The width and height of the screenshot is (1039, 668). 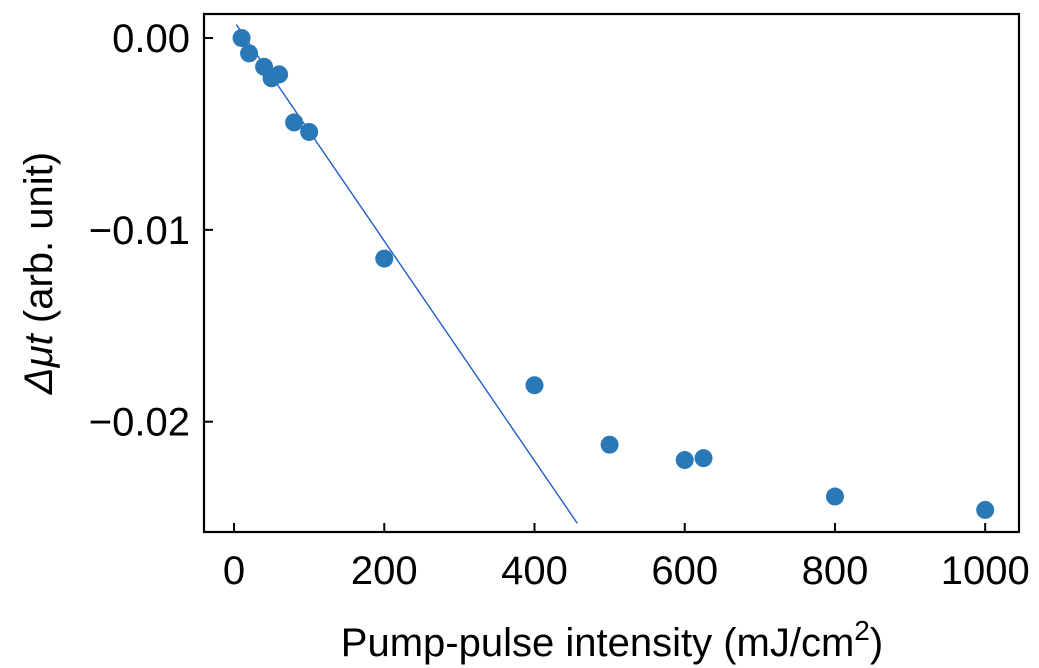 What do you see at coordinates (835, 571) in the screenshot?
I see `x-tick-label: 800` at bounding box center [835, 571].